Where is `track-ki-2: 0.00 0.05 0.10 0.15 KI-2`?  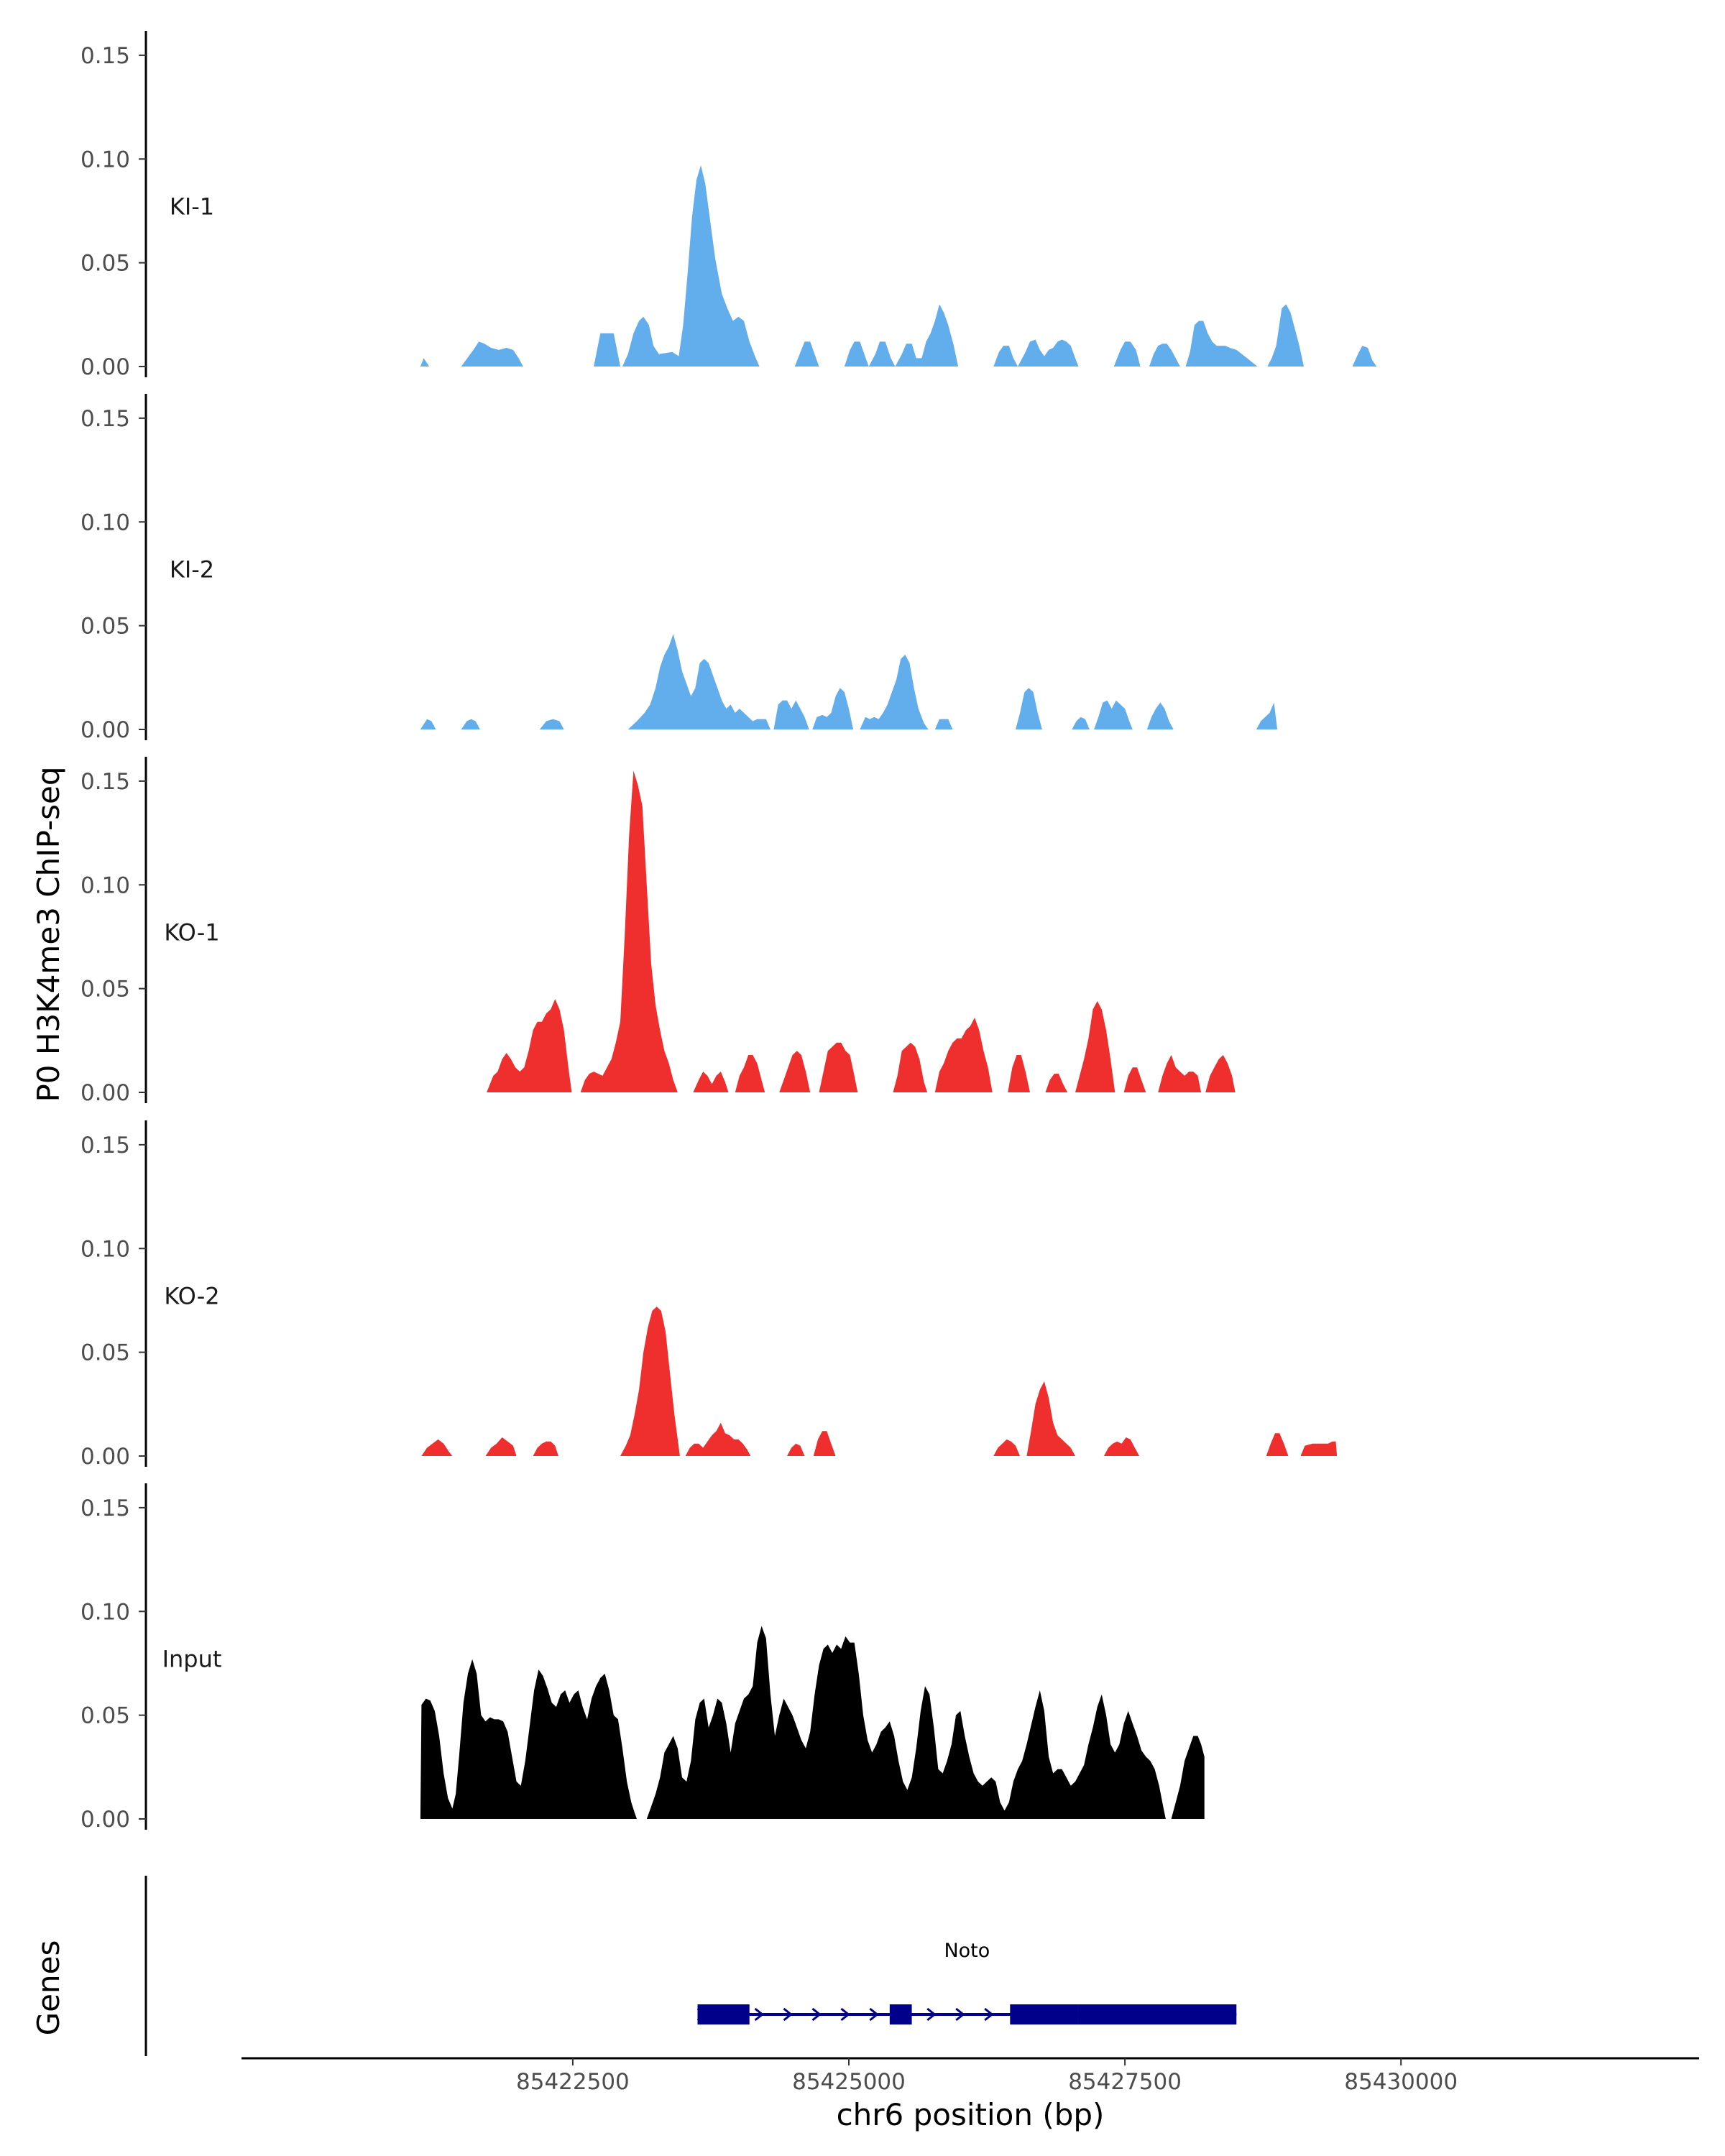 track-ki-2: 0.00 0.05 0.10 0.15 KI-2 is located at coordinates (679, 568).